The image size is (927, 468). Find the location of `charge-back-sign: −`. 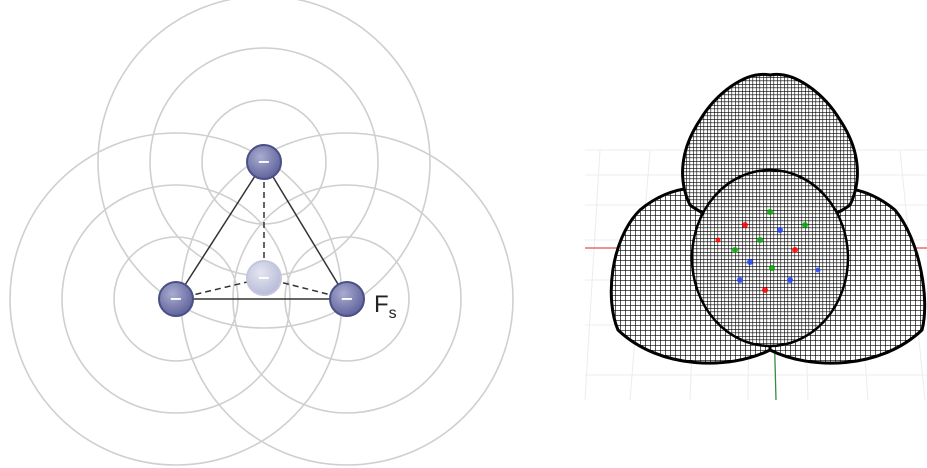

charge-back-sign: − is located at coordinates (263, 277).